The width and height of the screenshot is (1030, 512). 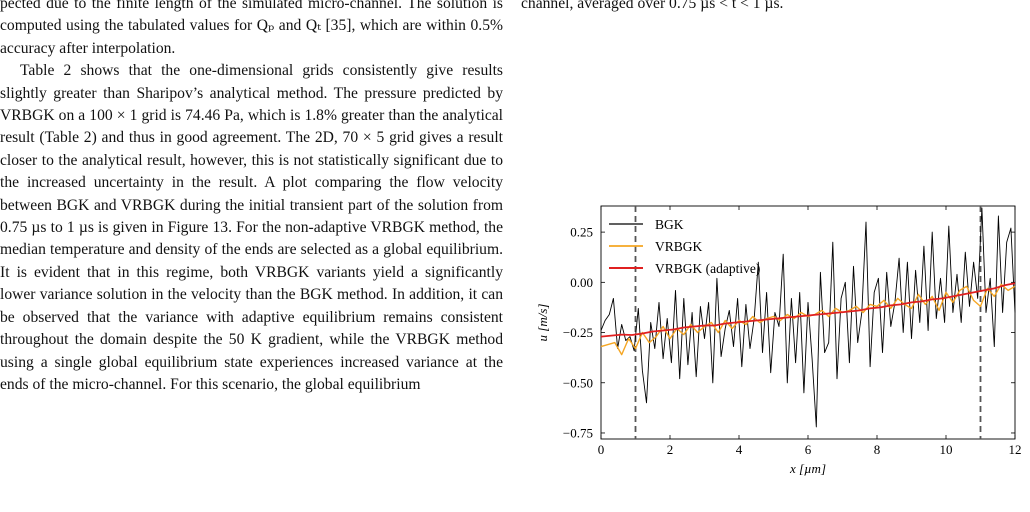 I want to click on x-tick-label: 8, so click(x=877, y=449).